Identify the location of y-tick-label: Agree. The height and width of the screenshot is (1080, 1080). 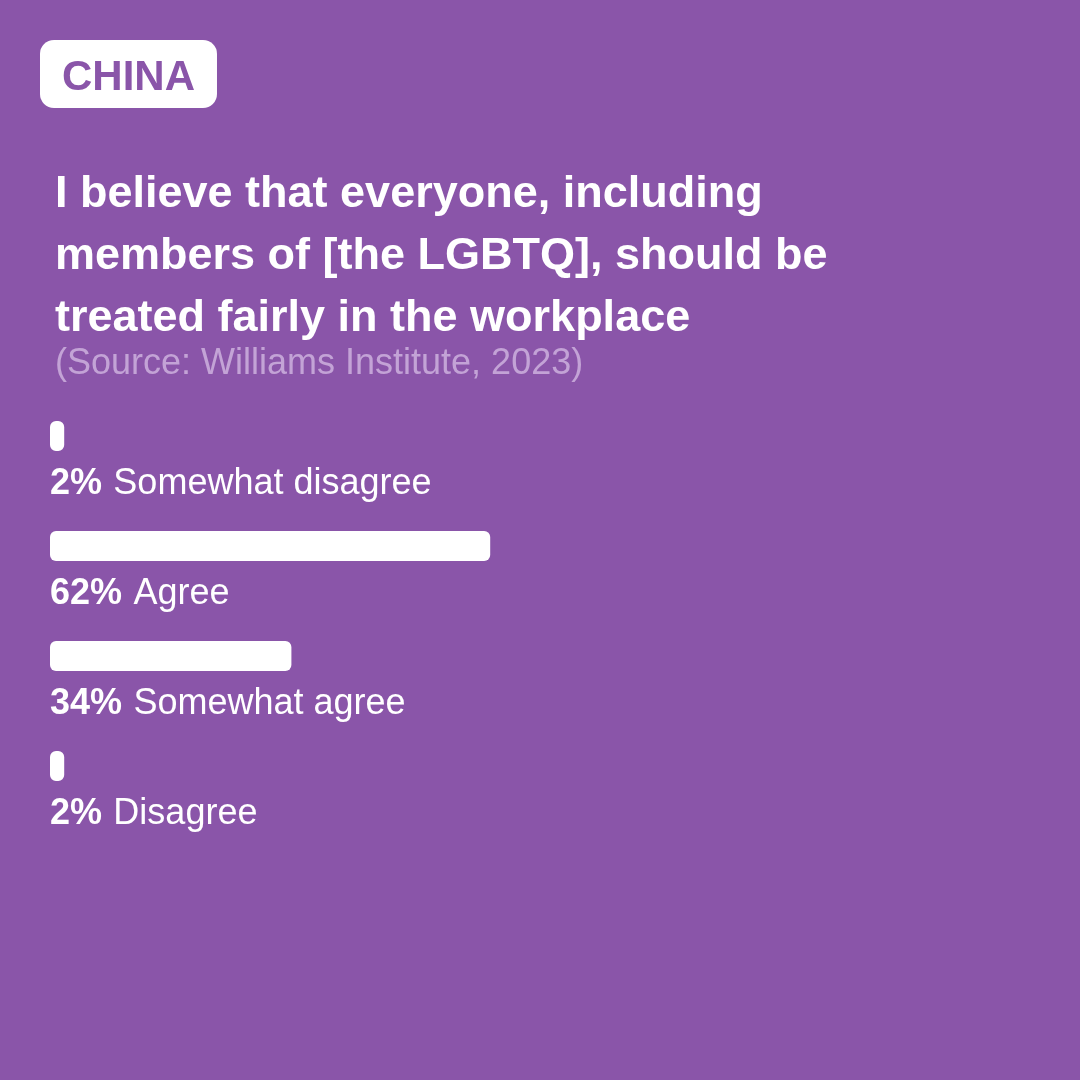
(181, 591).